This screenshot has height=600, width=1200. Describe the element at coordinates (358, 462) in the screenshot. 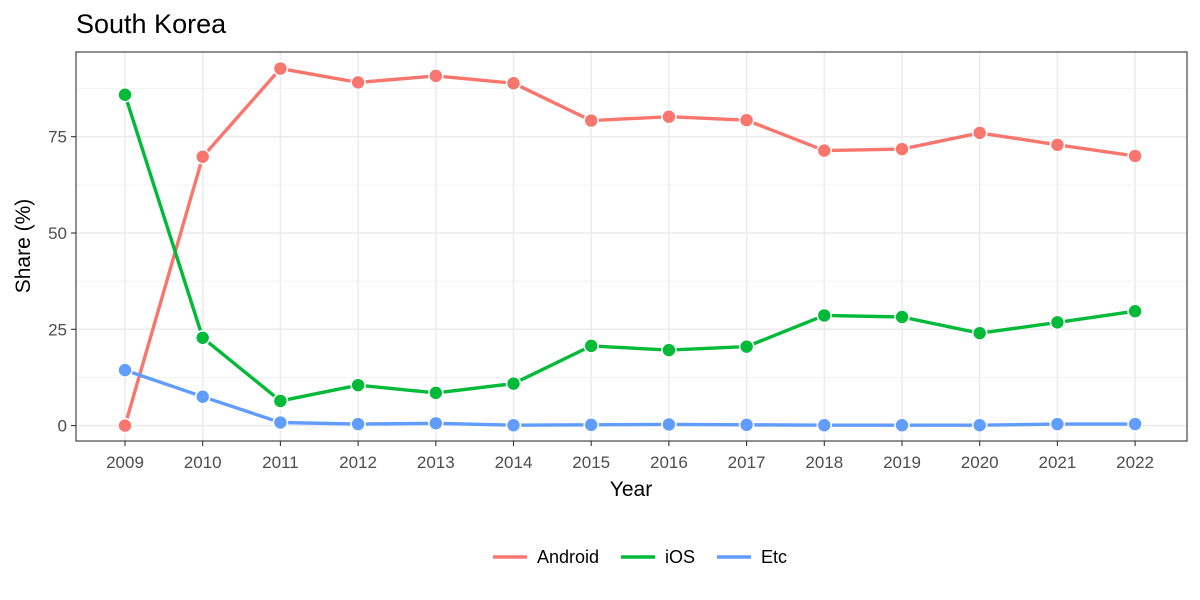

I see `x-tick-label: 2012` at that location.